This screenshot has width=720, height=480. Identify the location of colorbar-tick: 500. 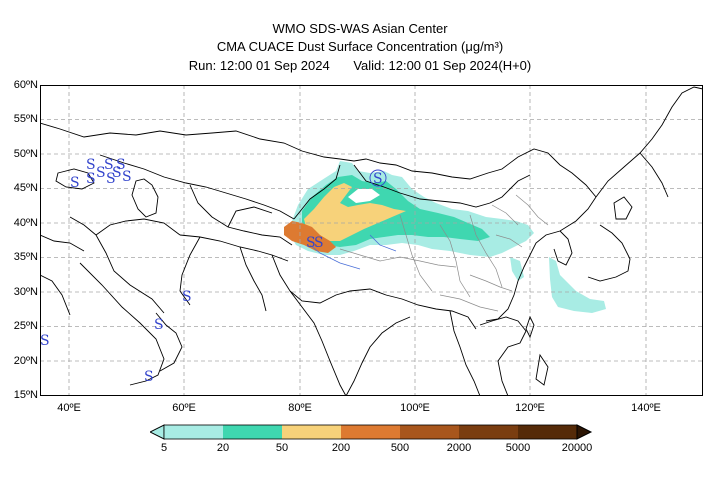
(400, 448).